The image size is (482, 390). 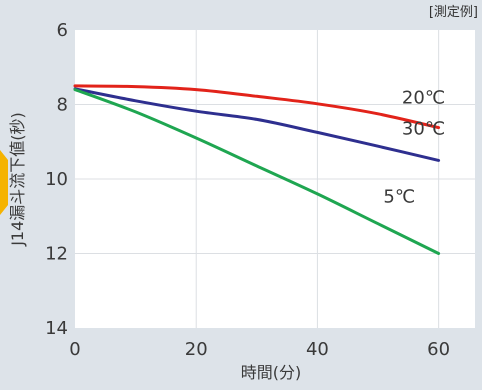 I want to click on x-tick-label: 60, so click(x=438, y=349).